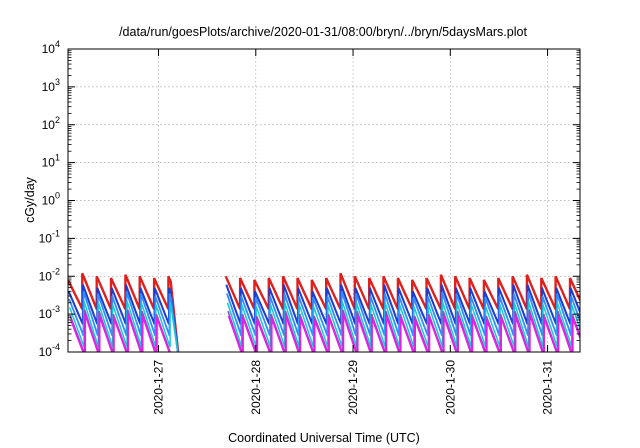 Image resolution: width=640 pixels, height=448 pixels. I want to click on y-tick-label: 10⁻¹, so click(49, 236).